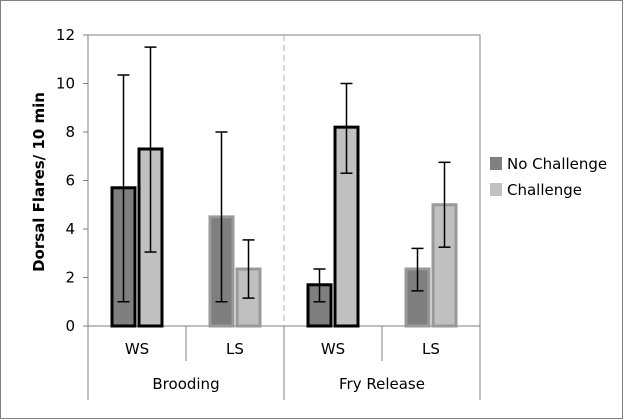 The height and width of the screenshot is (420, 624). Describe the element at coordinates (70, 278) in the screenshot. I see `y-tick-label: 2` at that location.